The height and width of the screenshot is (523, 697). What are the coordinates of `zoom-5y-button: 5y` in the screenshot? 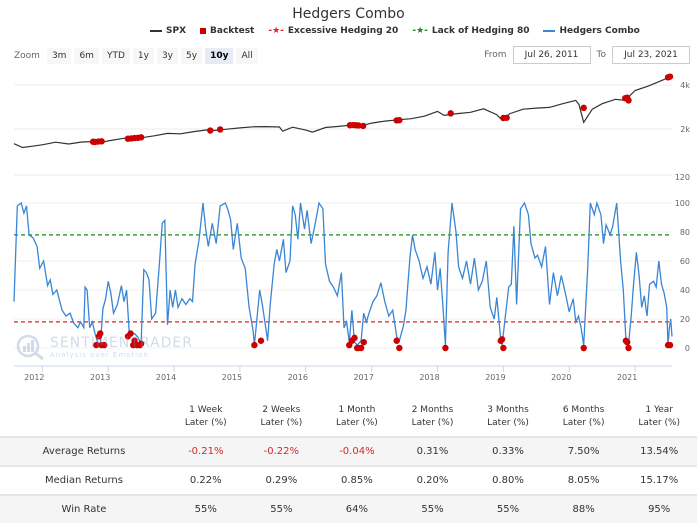 It's located at (192, 56).